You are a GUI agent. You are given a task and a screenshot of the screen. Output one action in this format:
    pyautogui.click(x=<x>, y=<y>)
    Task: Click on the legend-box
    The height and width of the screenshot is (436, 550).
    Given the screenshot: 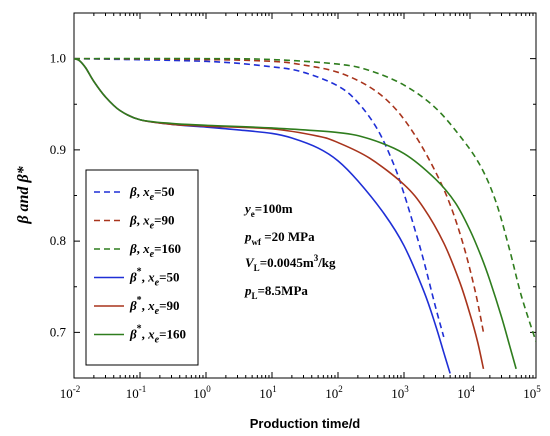 What is the action you would take?
    pyautogui.click(x=142, y=267)
    